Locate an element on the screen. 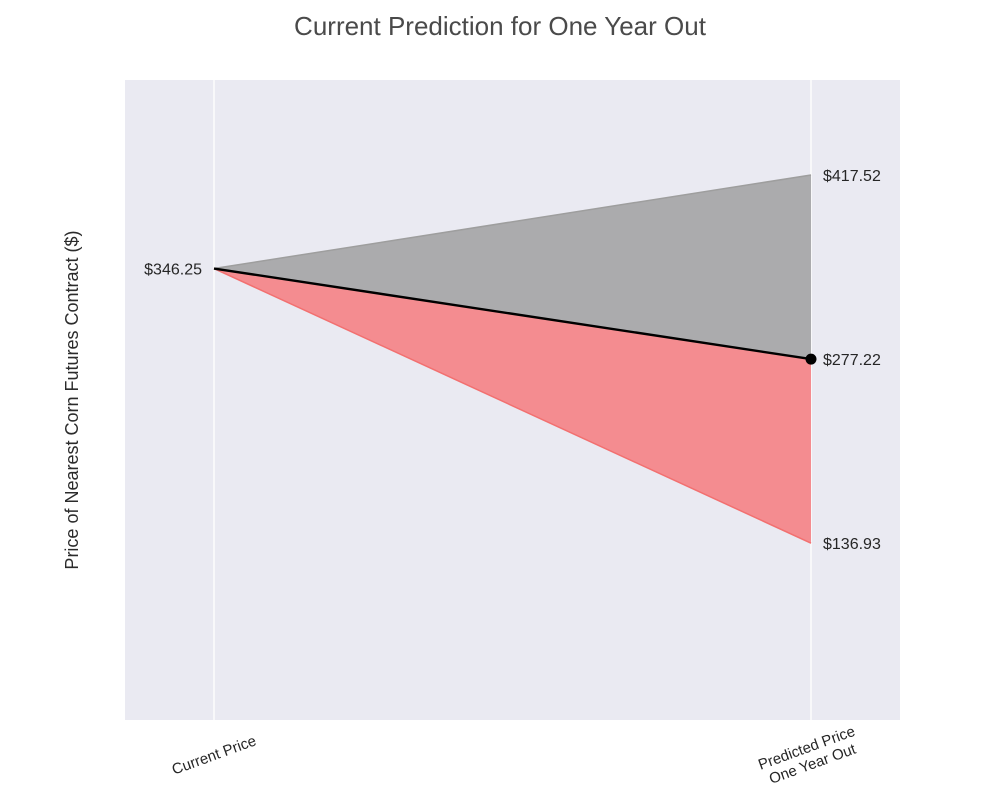 The height and width of the screenshot is (800, 1000). upper-bound-line is located at coordinates (512, 222).